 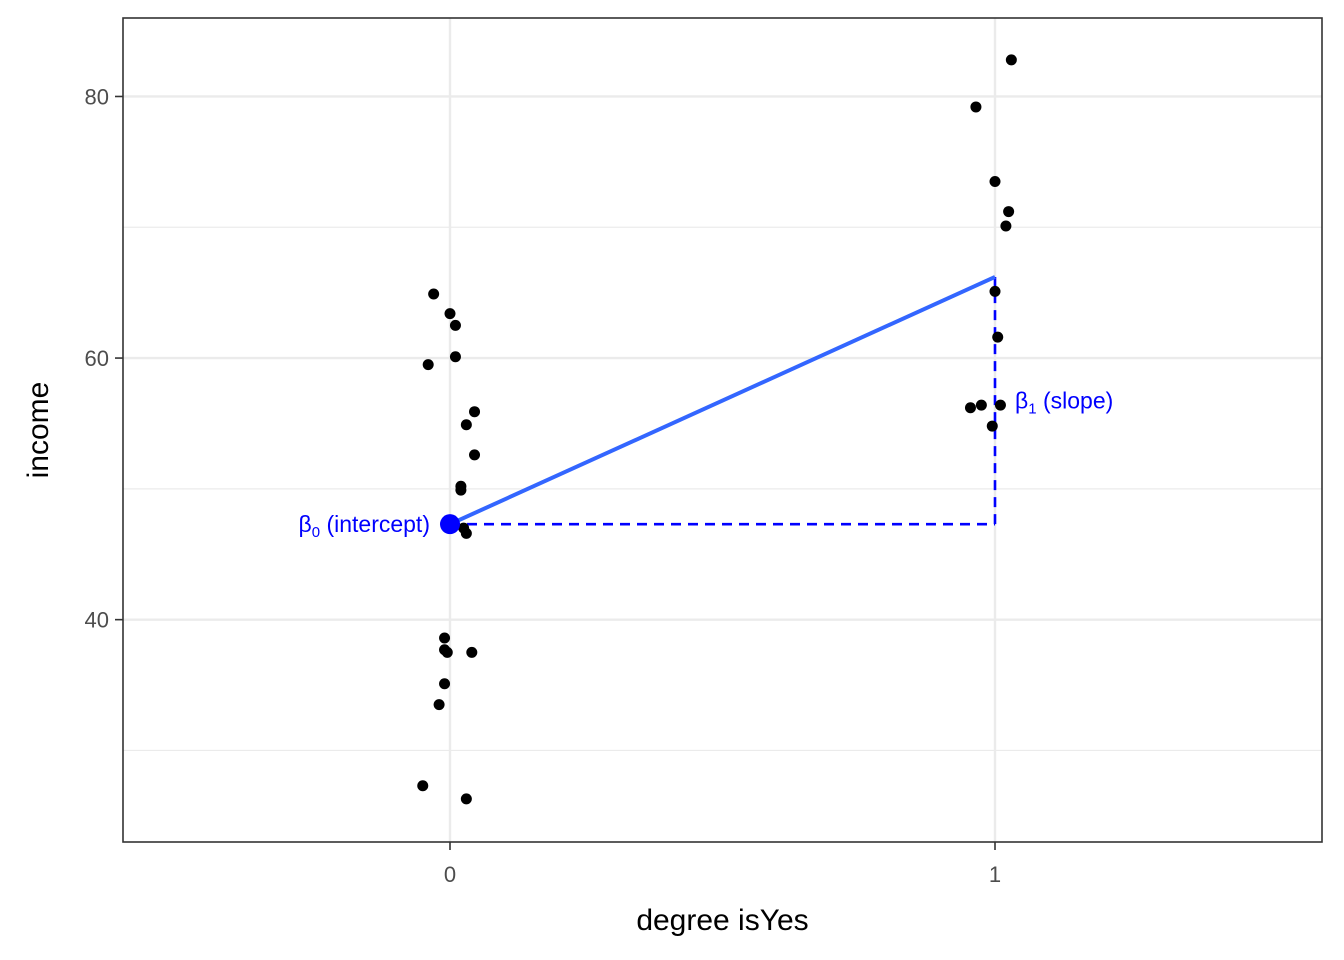 What do you see at coordinates (1075, 401) in the screenshot?
I see `slope-text: (slope)` at bounding box center [1075, 401].